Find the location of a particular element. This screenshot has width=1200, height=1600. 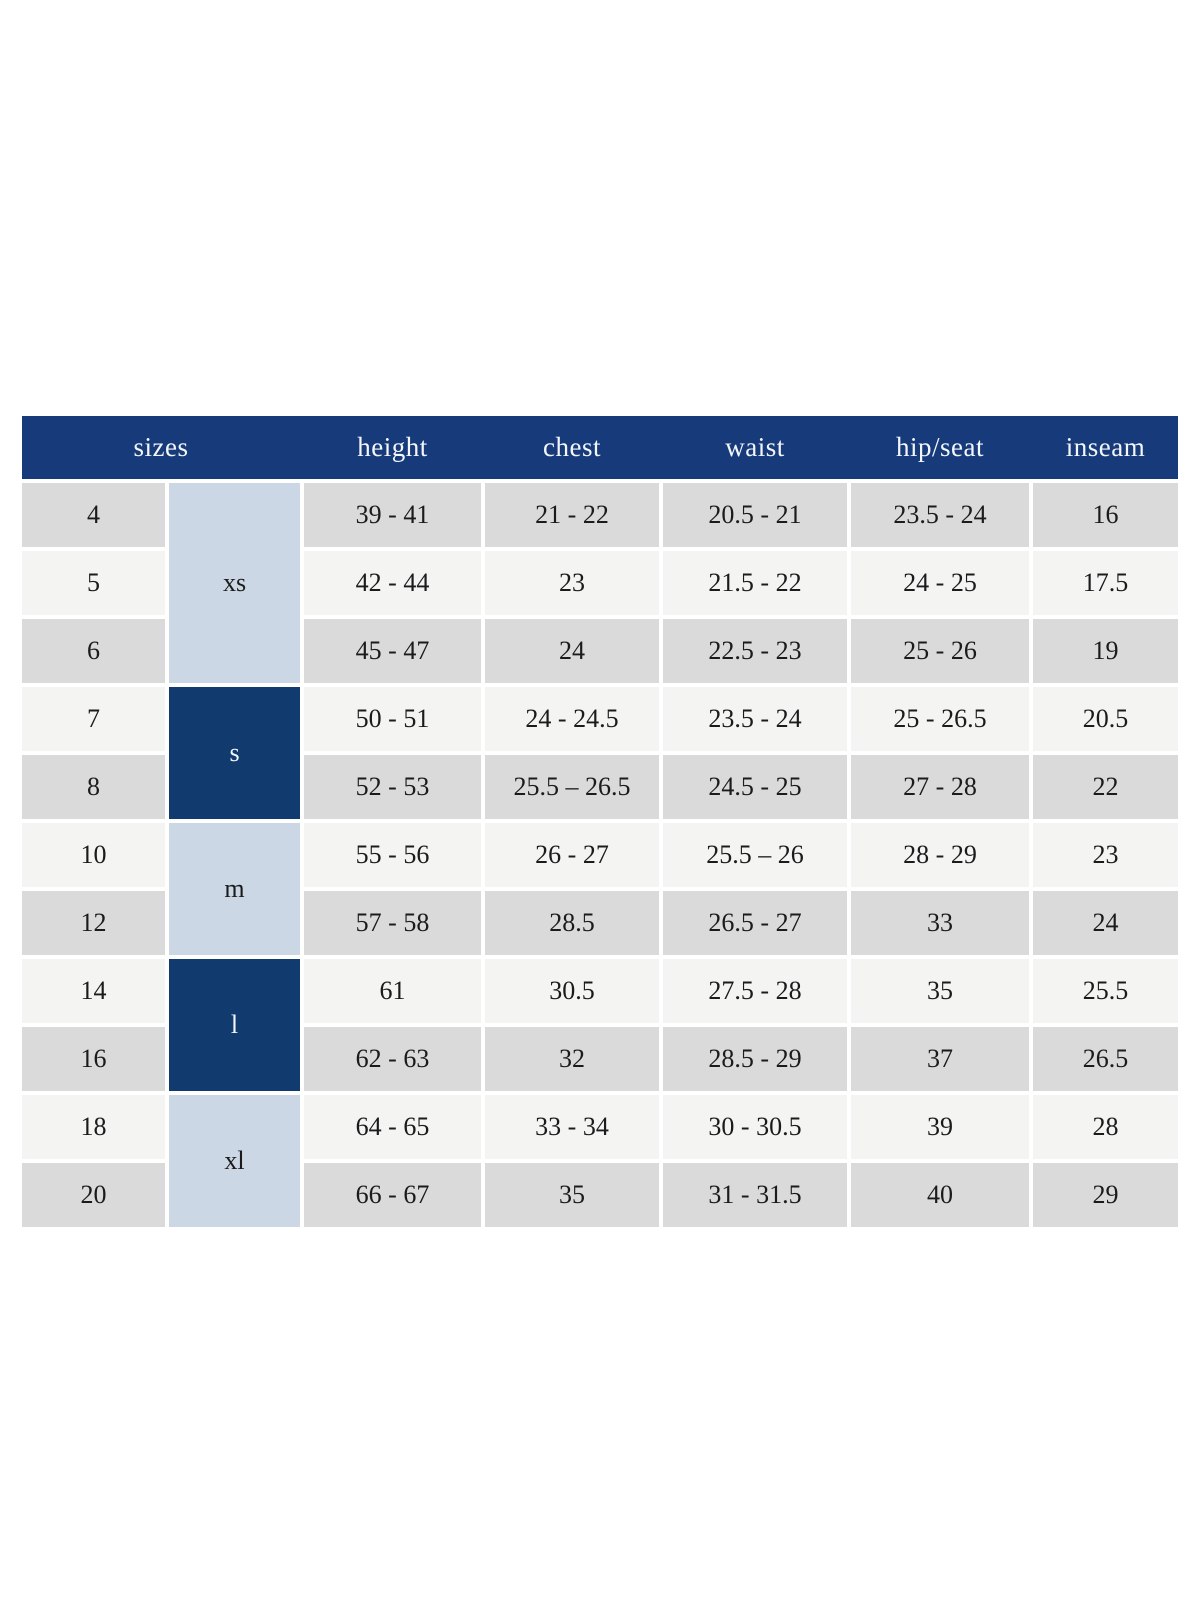

header-cell-waist: waist is located at coordinates (755, 447).